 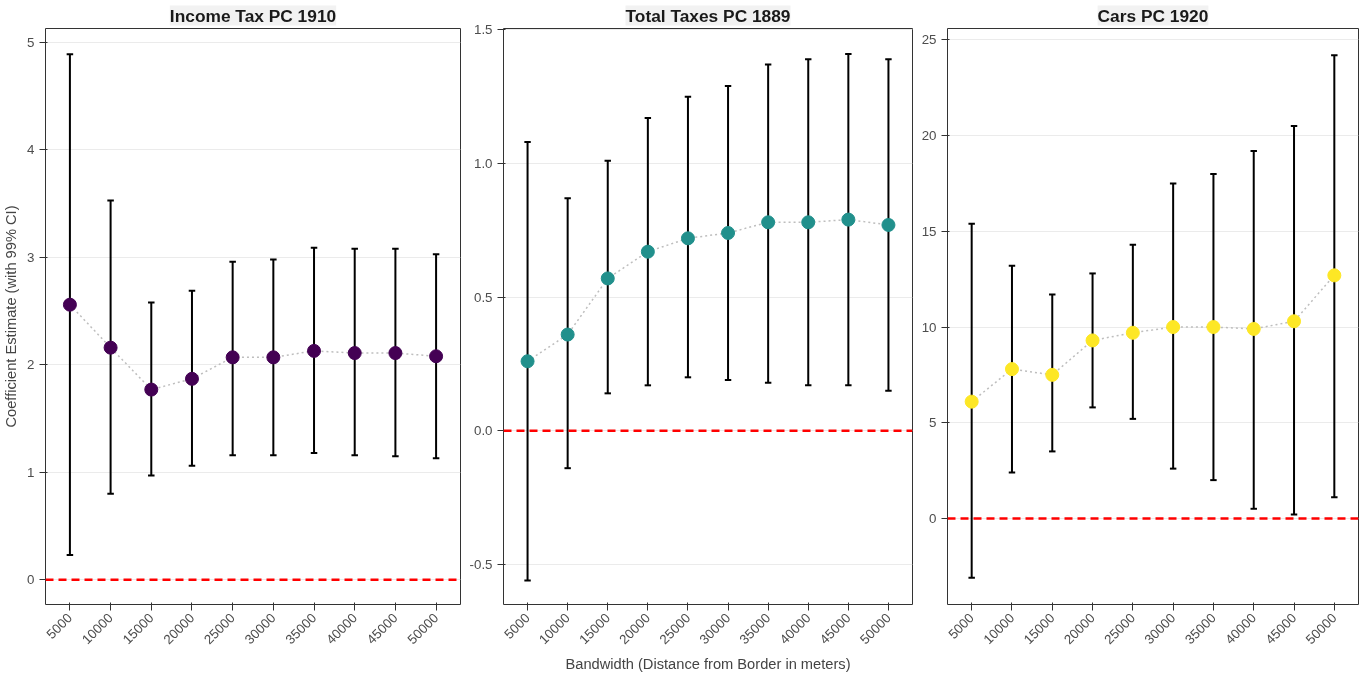 I want to click on y-tick-label: 25, so click(x=929, y=40).